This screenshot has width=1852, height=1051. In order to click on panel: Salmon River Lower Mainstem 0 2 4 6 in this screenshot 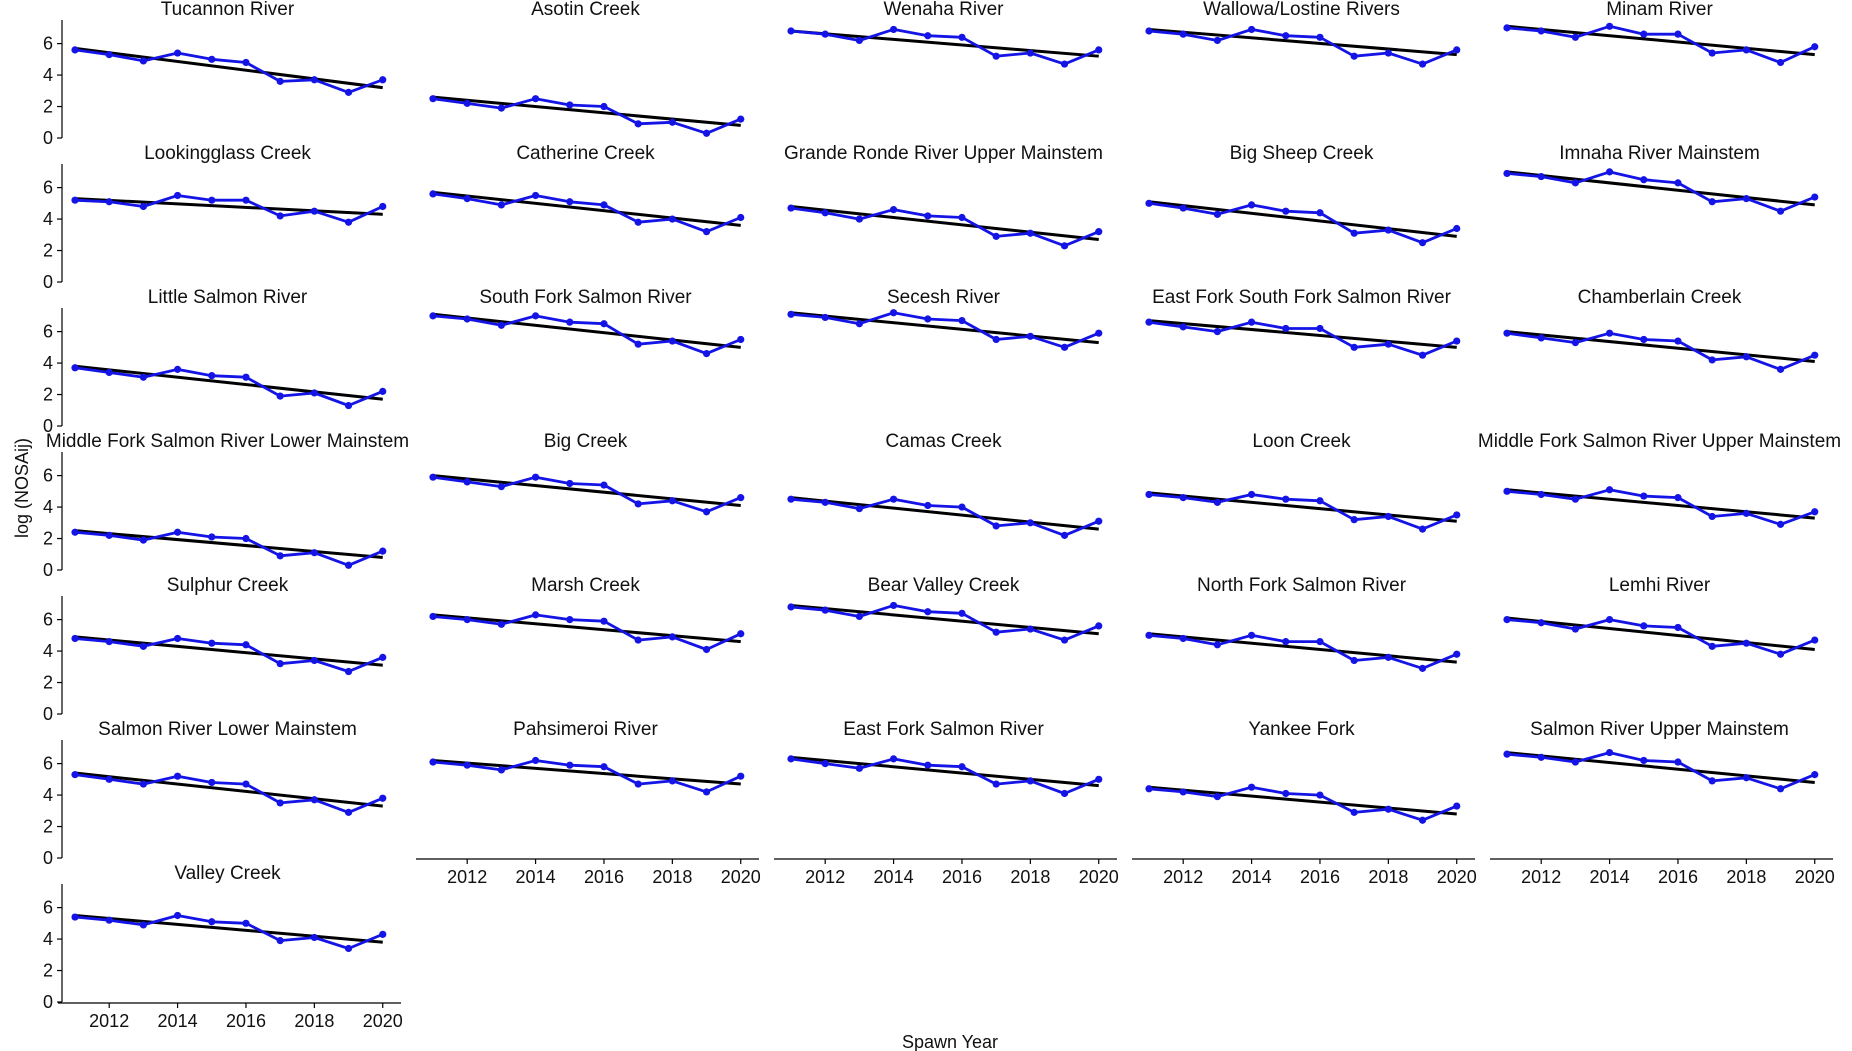, I will do `click(215, 793)`.